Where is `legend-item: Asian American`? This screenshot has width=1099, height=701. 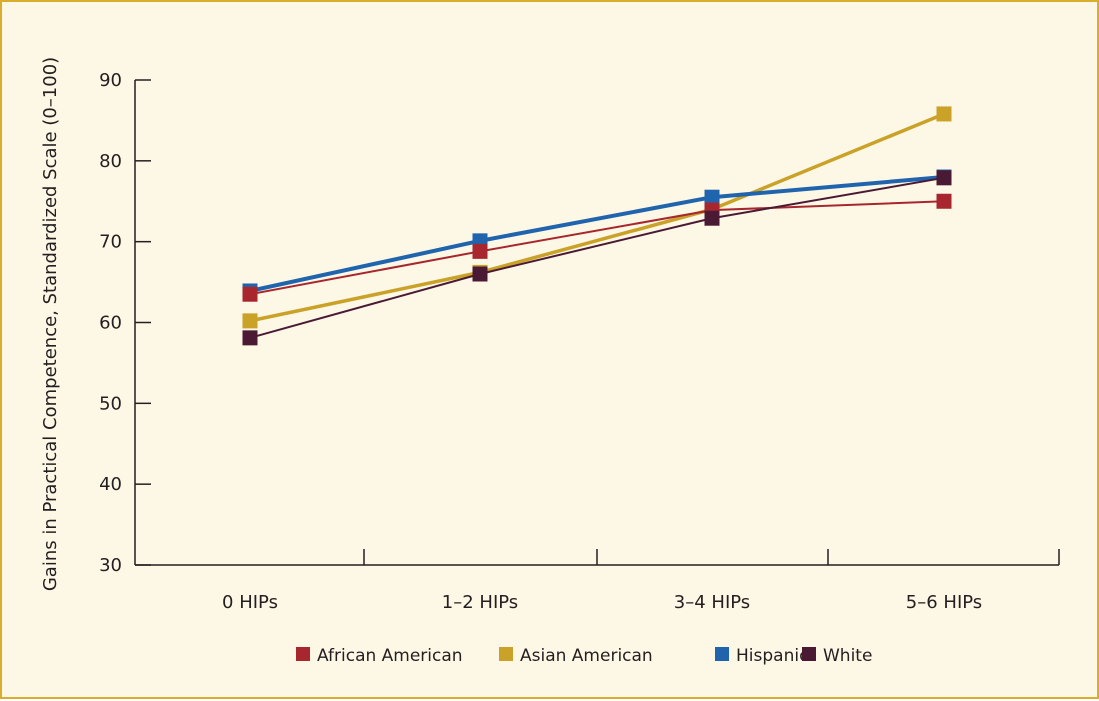 legend-item: Asian American is located at coordinates (576, 656).